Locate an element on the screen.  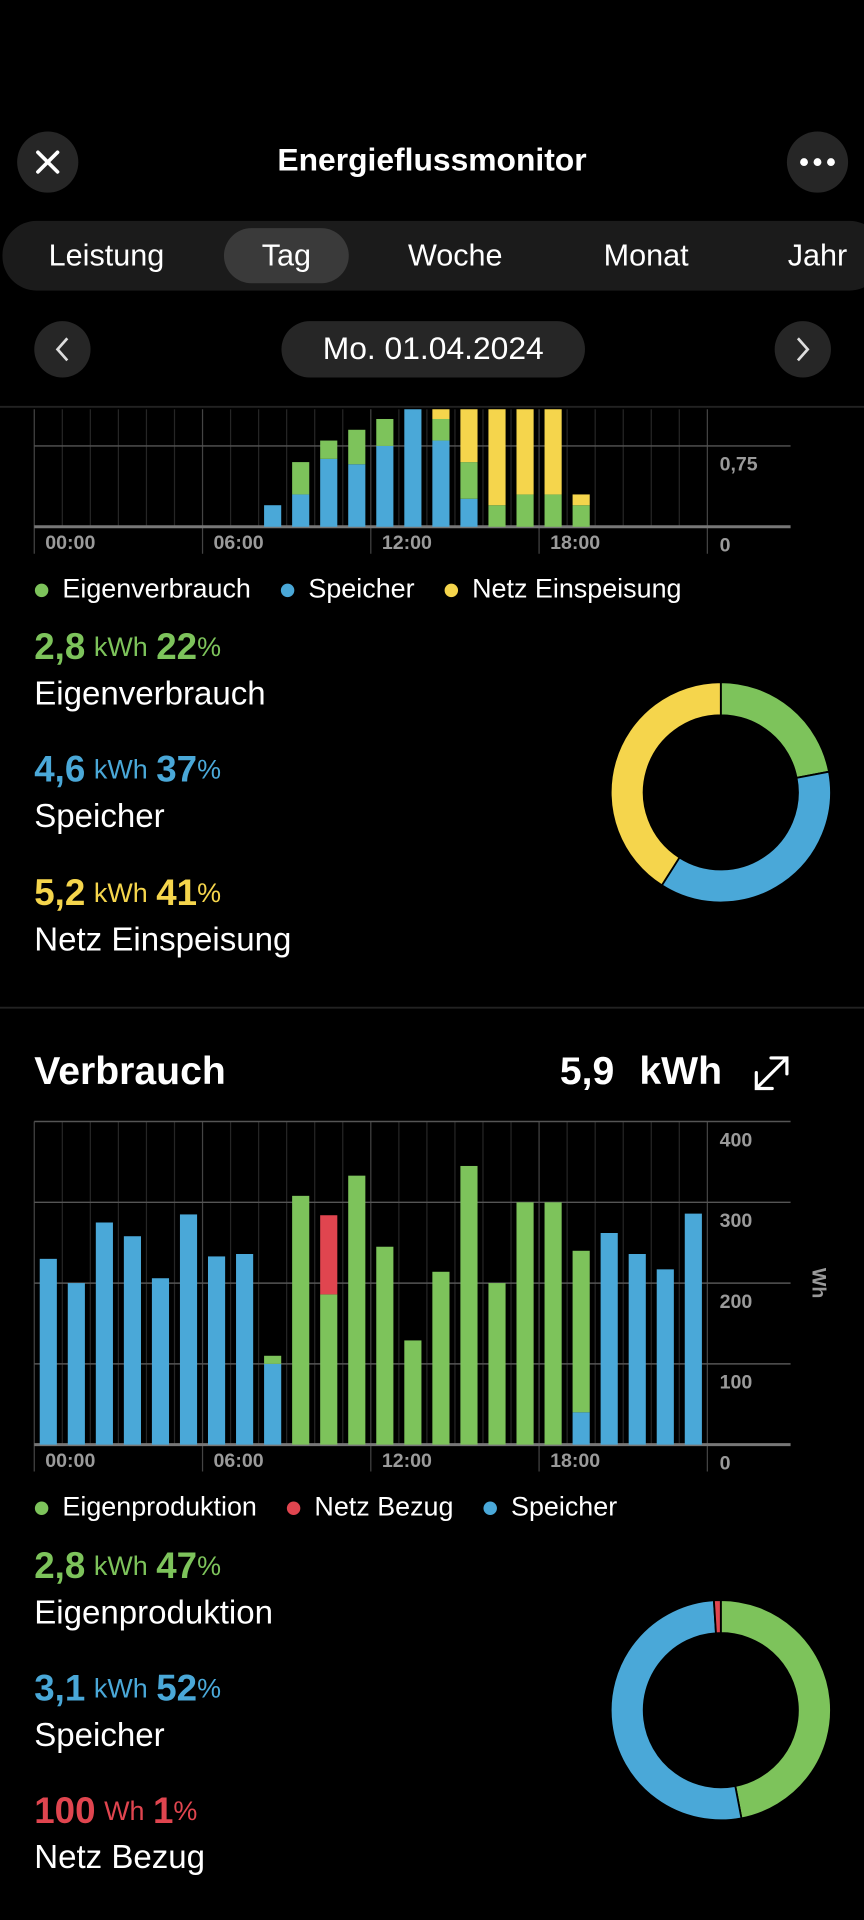
summary-label: Speicher is located at coordinates (99, 816).